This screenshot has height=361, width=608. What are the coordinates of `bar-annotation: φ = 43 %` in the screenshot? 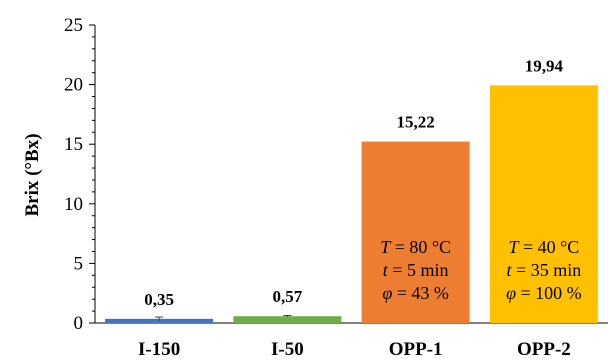 It's located at (415, 293).